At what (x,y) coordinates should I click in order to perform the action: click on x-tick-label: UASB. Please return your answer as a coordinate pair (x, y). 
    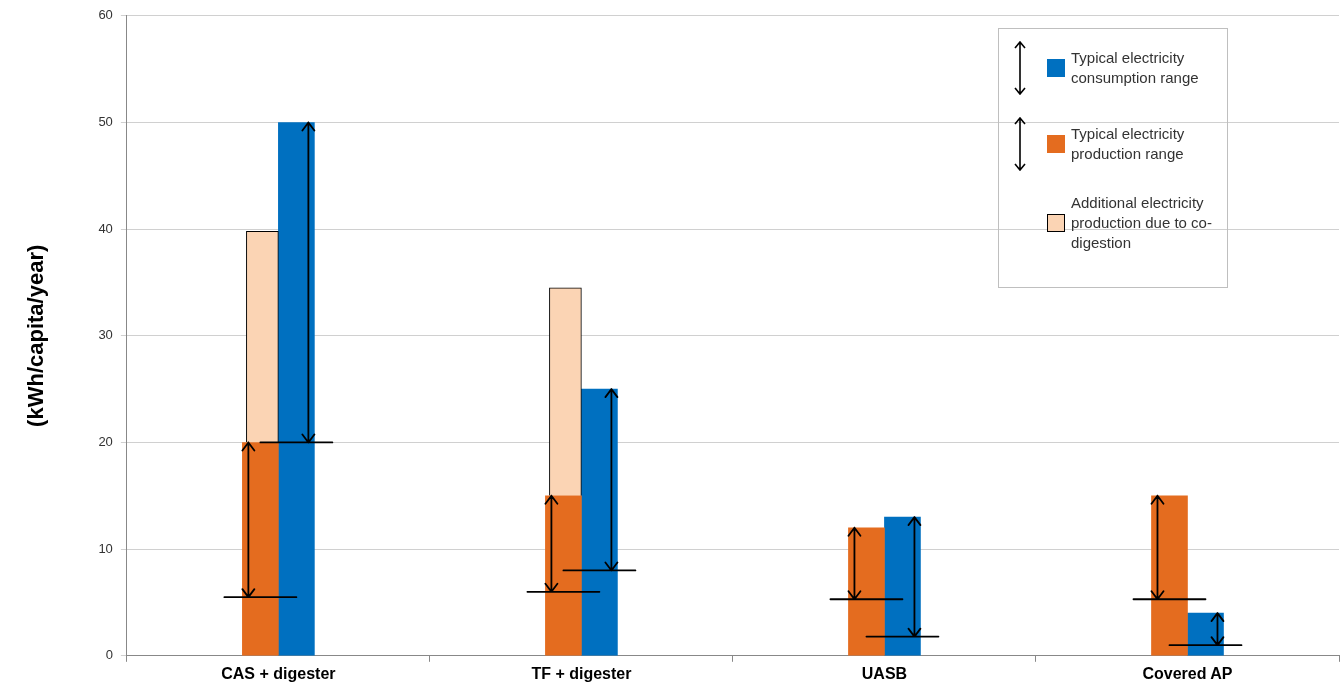
    Looking at the image, I should click on (884, 673).